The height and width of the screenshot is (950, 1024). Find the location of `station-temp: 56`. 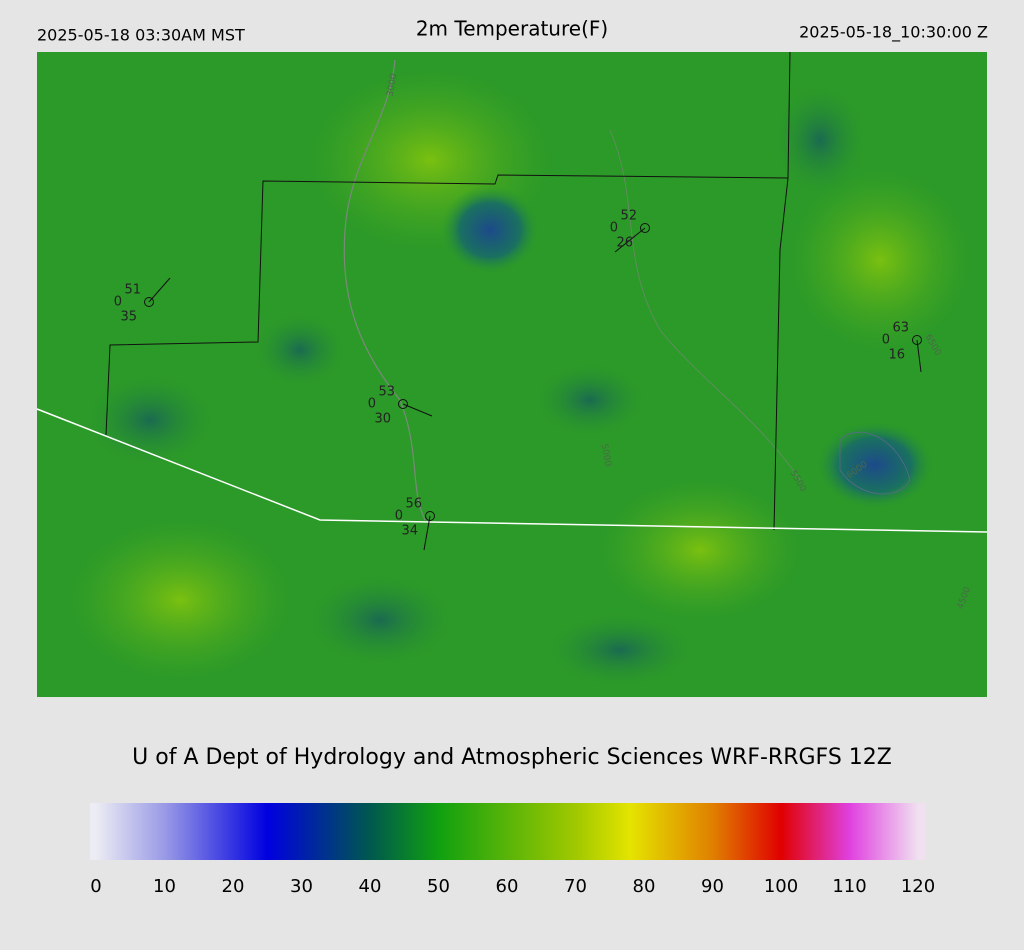

station-temp: 56 is located at coordinates (413, 504).